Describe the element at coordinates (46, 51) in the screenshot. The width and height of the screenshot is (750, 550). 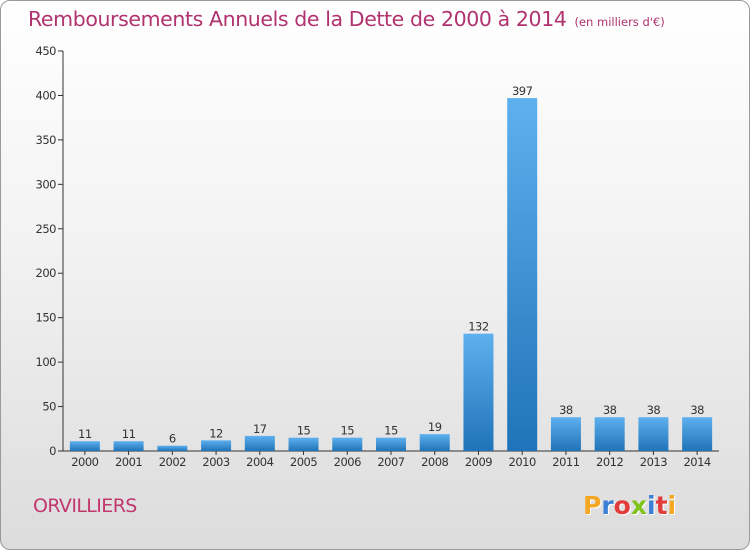
I see `y-tick-label: 450` at that location.